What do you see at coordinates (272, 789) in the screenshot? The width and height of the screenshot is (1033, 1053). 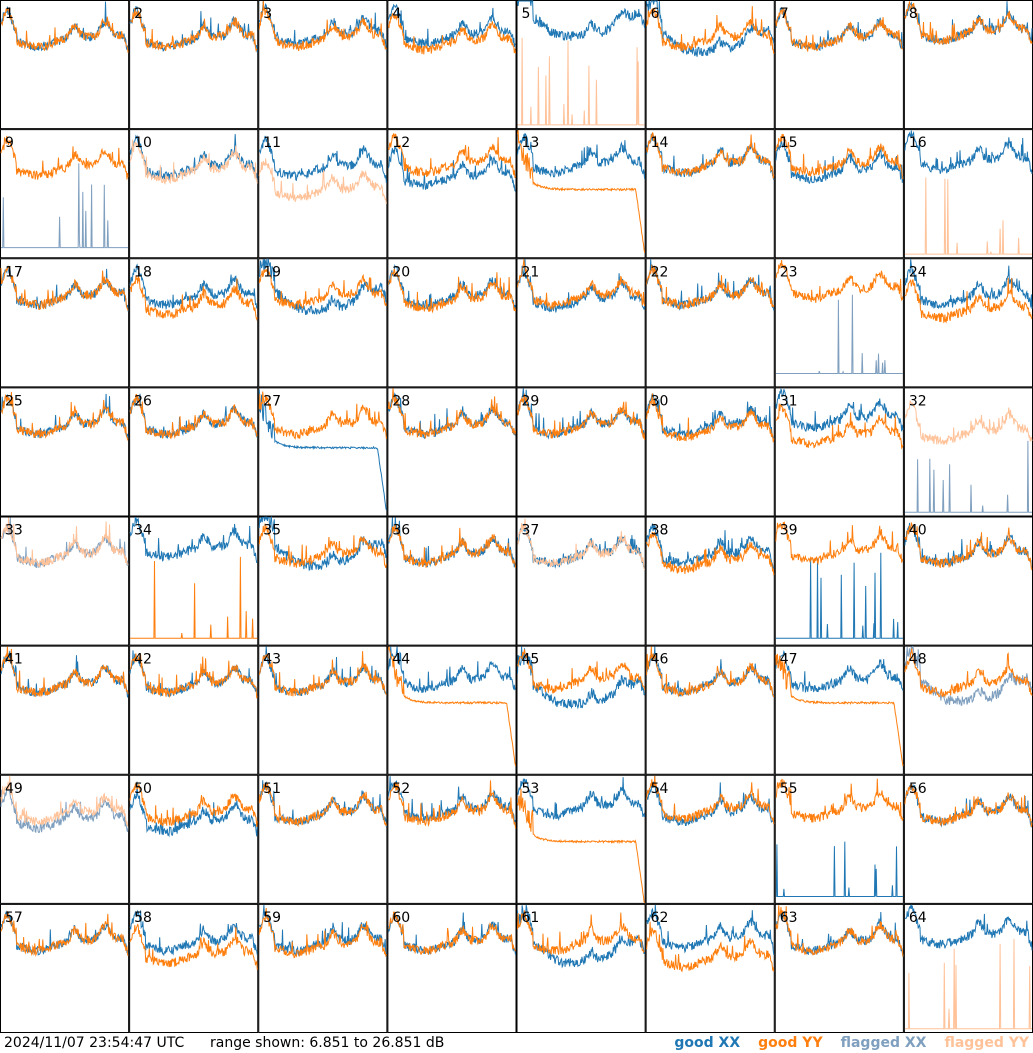 I see `panel-label: 51` at bounding box center [272, 789].